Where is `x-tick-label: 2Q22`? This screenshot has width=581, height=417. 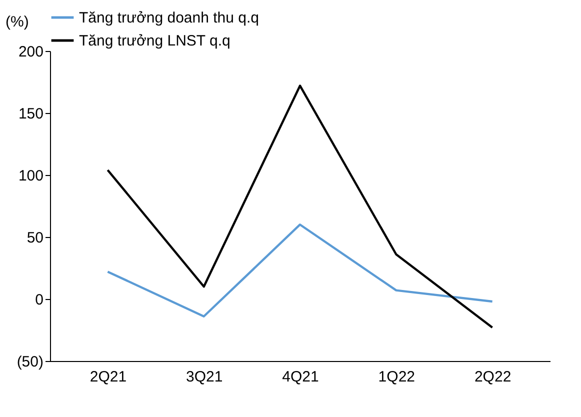
x-tick-label: 2Q22 is located at coordinates (493, 377).